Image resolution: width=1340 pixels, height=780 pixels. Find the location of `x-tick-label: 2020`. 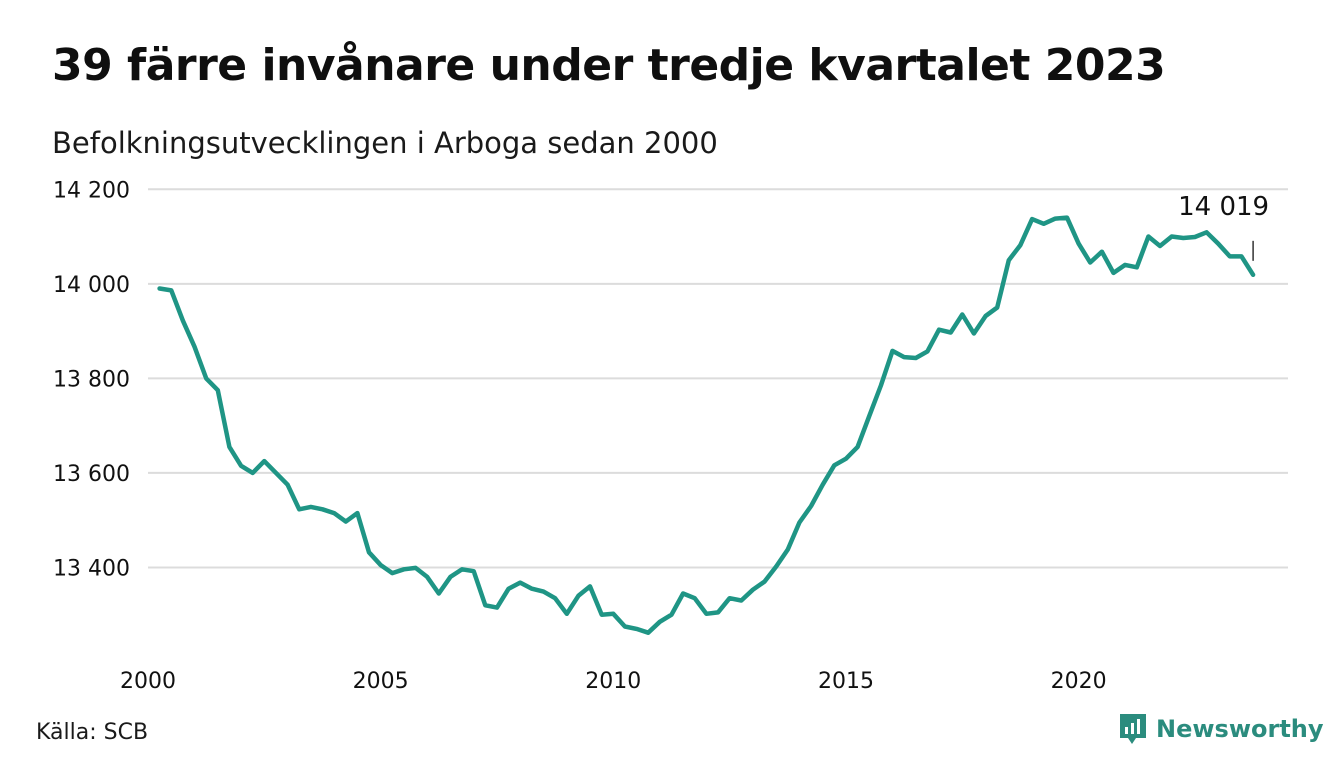

x-tick-label: 2020 is located at coordinates (1079, 681).